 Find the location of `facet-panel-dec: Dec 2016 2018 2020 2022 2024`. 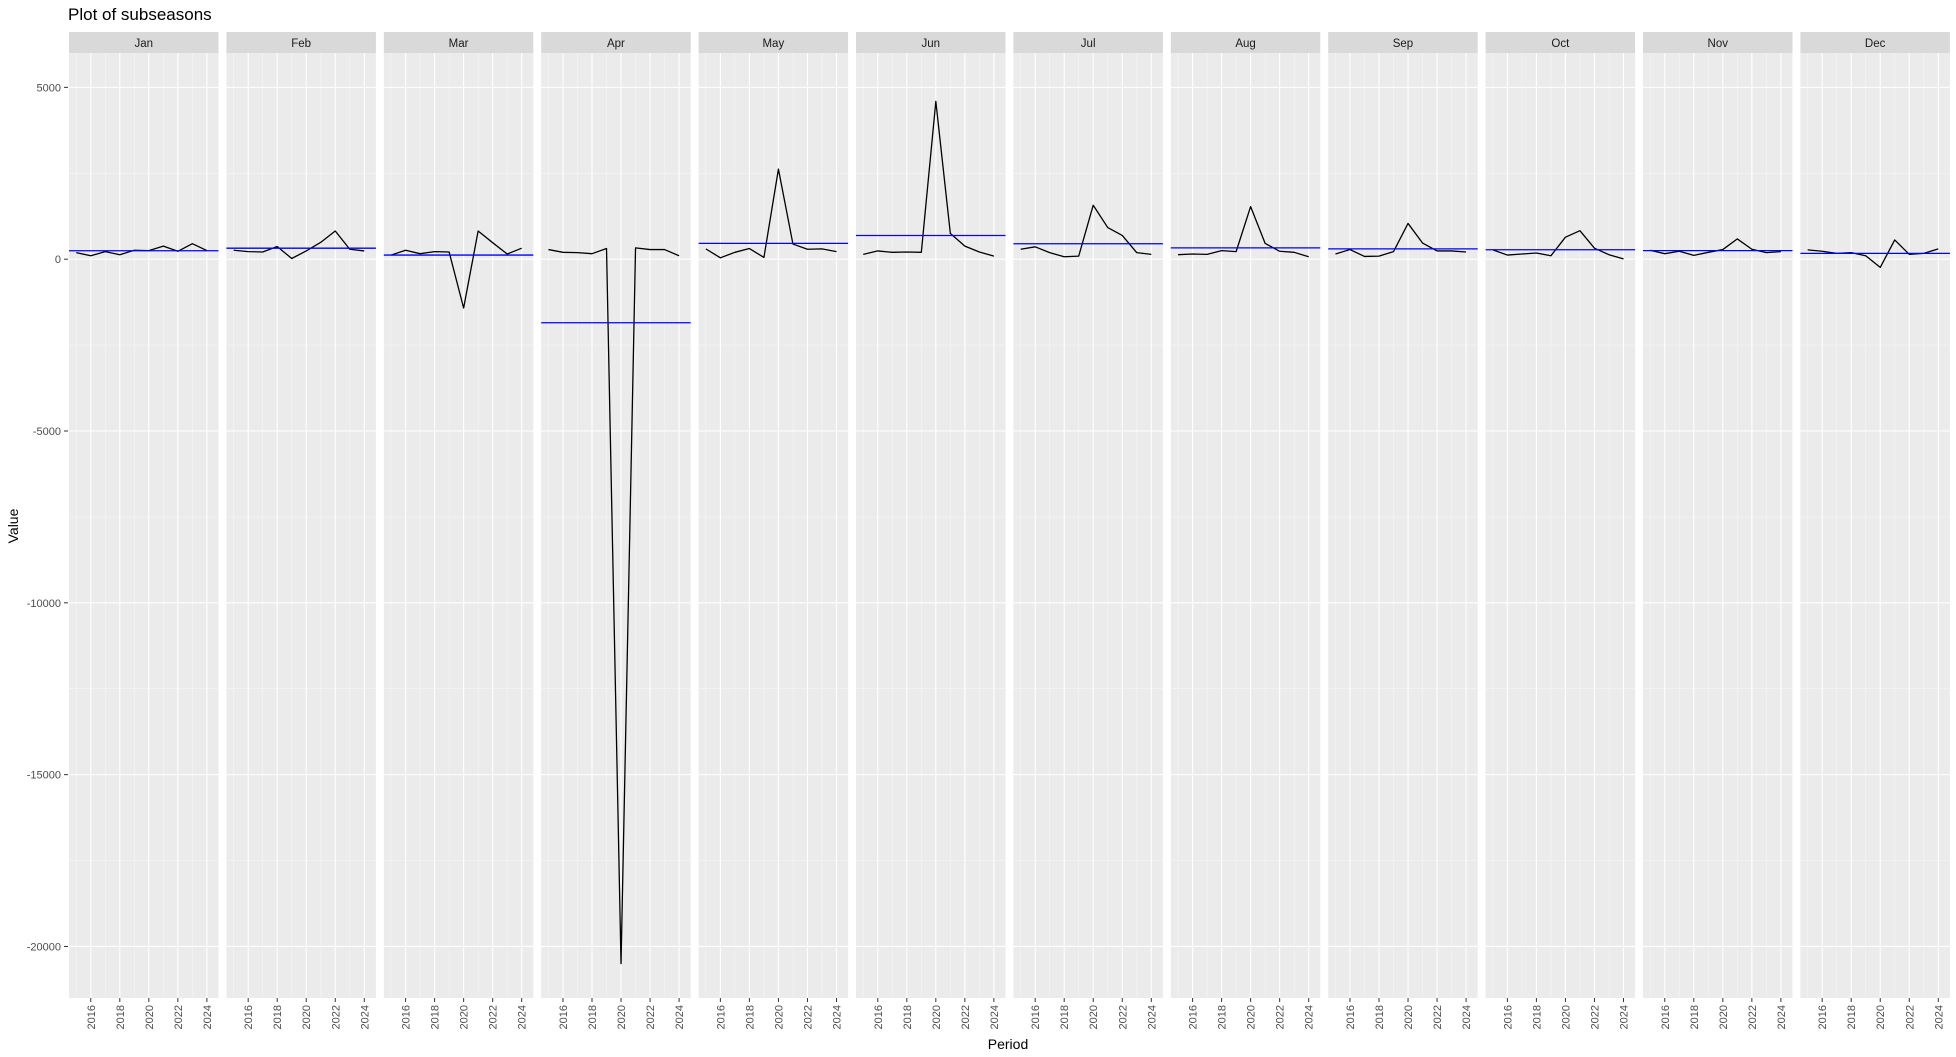

facet-panel-dec: Dec 2016 2018 2020 2022 2024 is located at coordinates (1875, 530).